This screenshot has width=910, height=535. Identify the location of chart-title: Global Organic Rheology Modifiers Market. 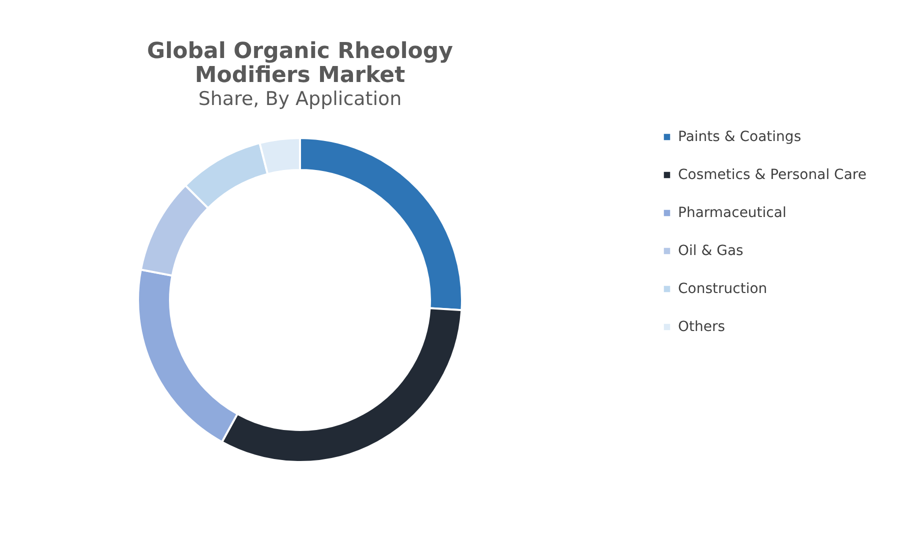
(300, 63).